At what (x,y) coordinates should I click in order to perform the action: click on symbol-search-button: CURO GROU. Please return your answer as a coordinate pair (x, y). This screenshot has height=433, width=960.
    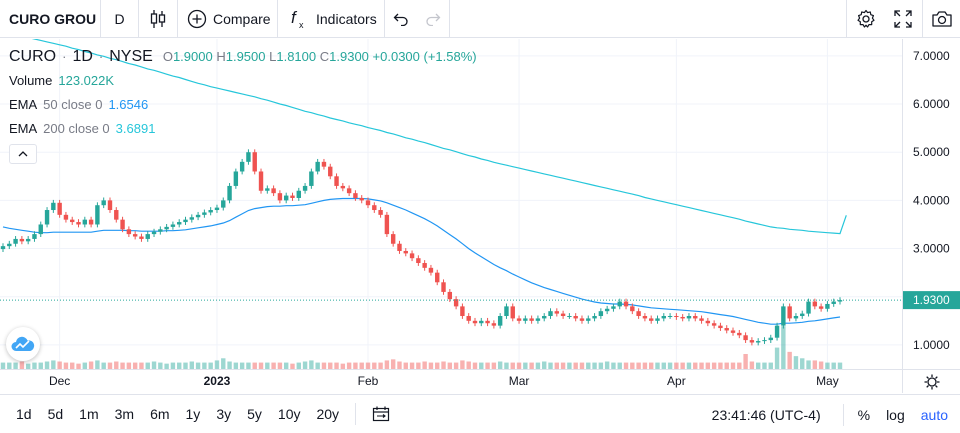
    Looking at the image, I should click on (50, 19).